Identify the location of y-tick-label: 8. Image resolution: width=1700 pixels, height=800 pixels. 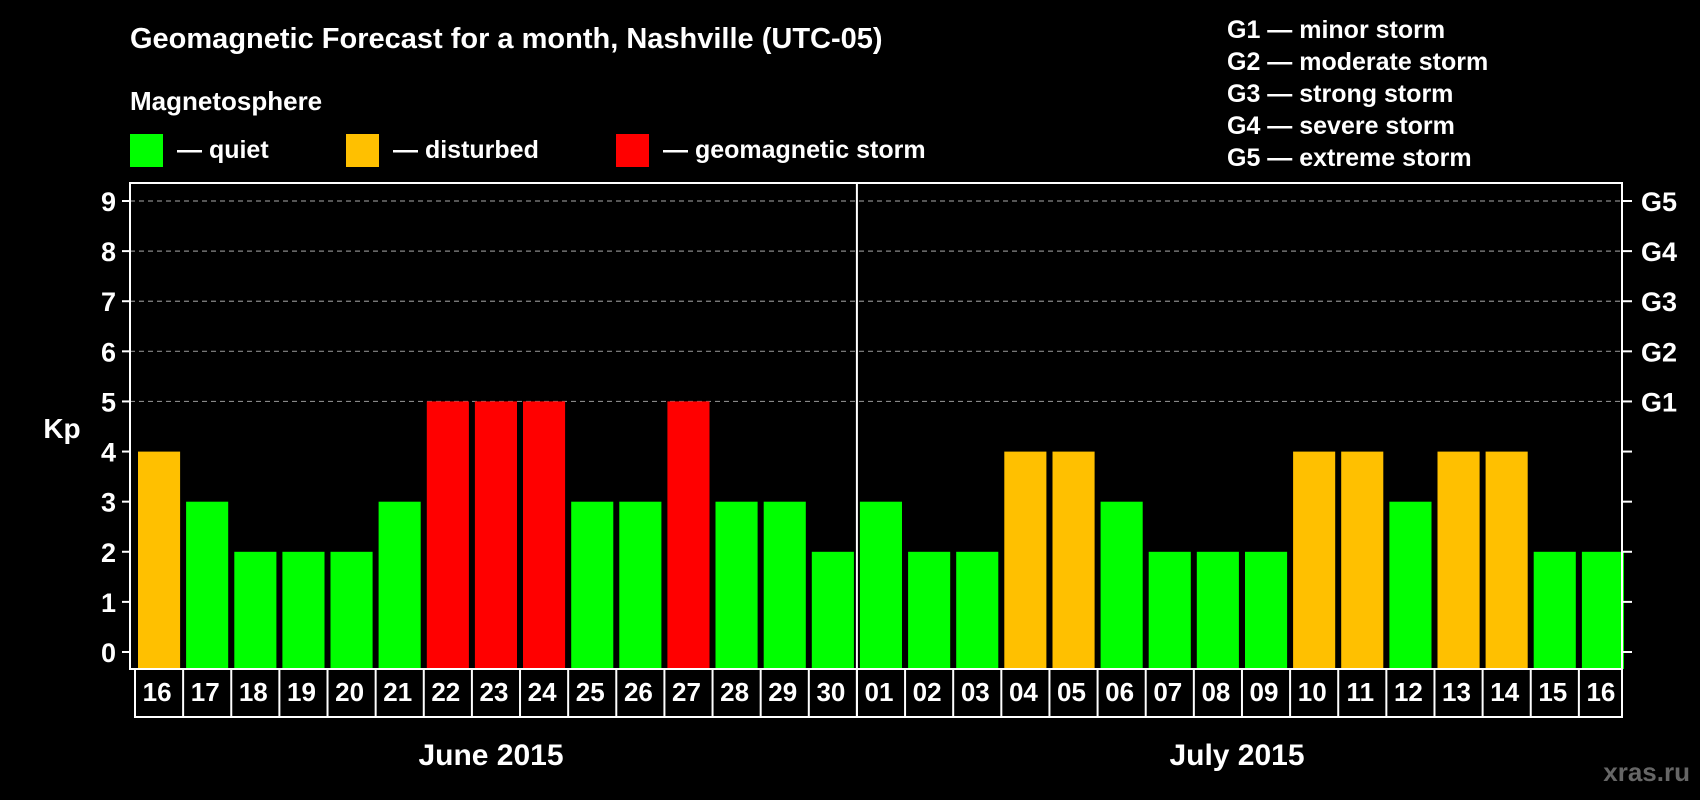
(108, 252).